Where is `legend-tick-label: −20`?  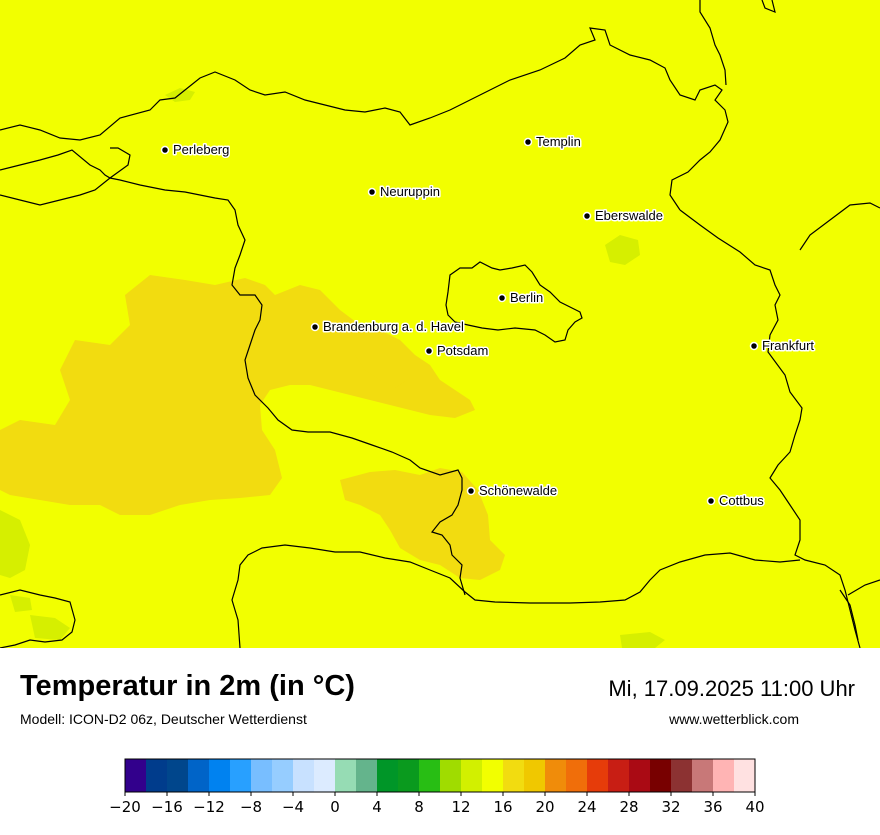 legend-tick-label: −20 is located at coordinates (125, 807).